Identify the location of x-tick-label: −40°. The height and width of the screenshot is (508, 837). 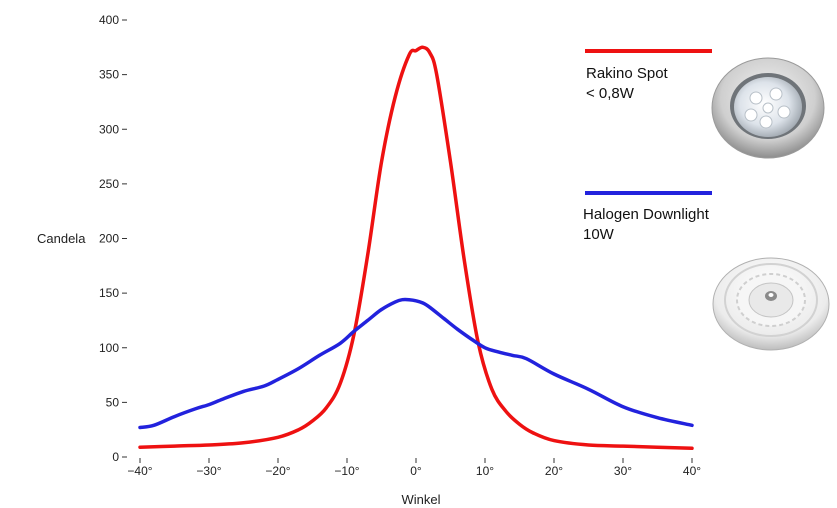
(139, 471).